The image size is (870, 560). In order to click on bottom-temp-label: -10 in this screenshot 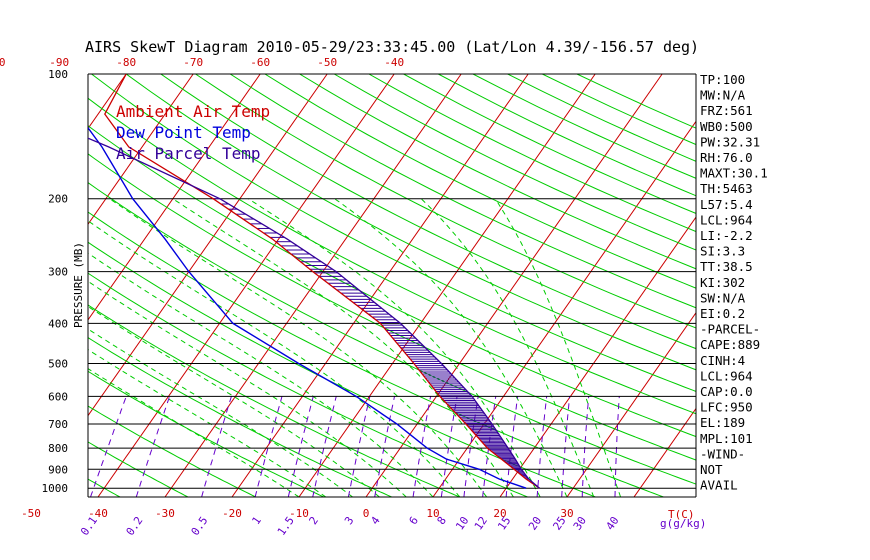, I will do `click(299, 513)`.